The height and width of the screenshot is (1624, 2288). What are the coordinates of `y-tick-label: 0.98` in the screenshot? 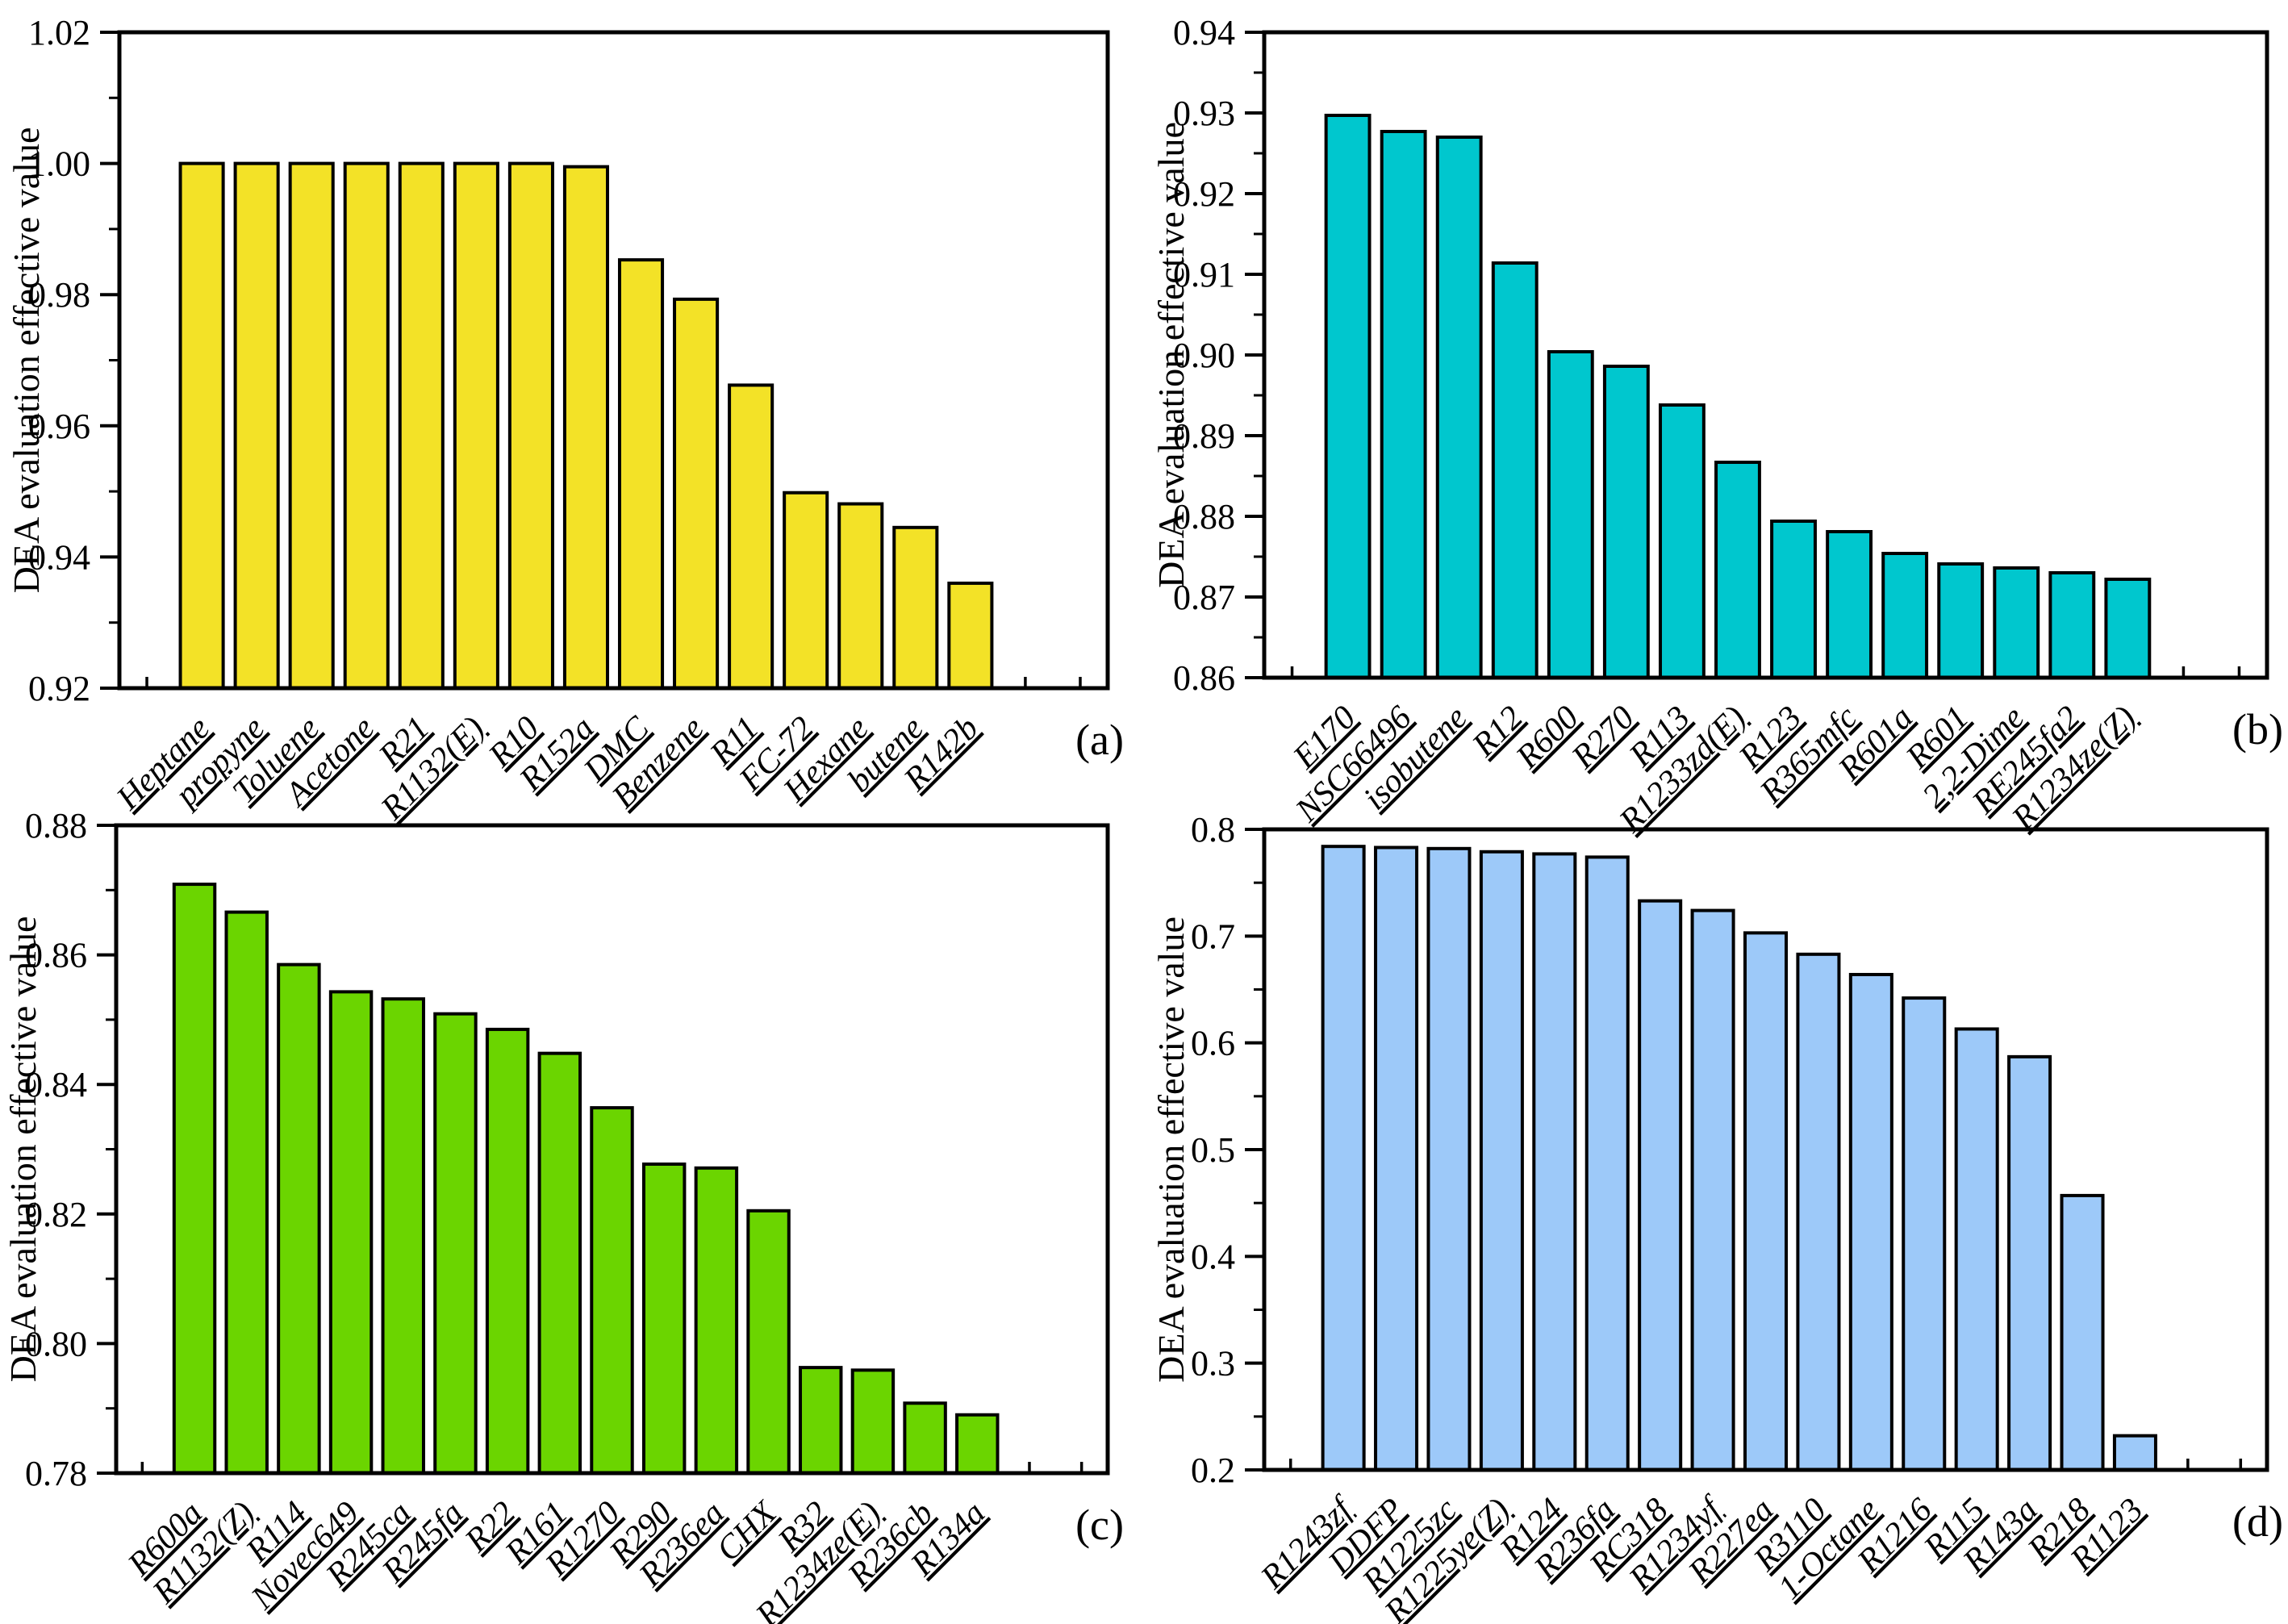 It's located at (59, 295).